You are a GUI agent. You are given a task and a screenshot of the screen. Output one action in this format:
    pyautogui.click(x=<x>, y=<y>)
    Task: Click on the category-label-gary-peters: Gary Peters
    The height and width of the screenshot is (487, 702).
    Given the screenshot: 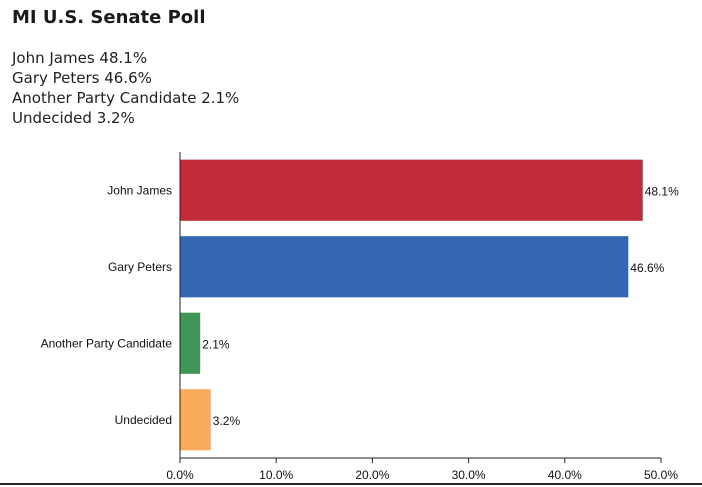 What is the action you would take?
    pyautogui.click(x=140, y=267)
    